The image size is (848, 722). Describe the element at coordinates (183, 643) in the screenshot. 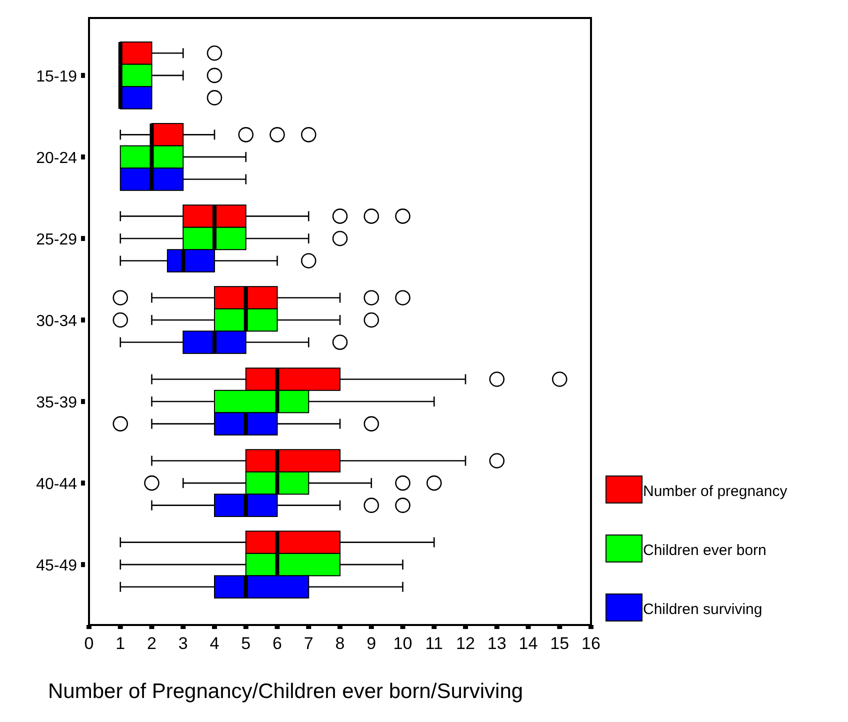

I see `x-tick-label: 3` at that location.